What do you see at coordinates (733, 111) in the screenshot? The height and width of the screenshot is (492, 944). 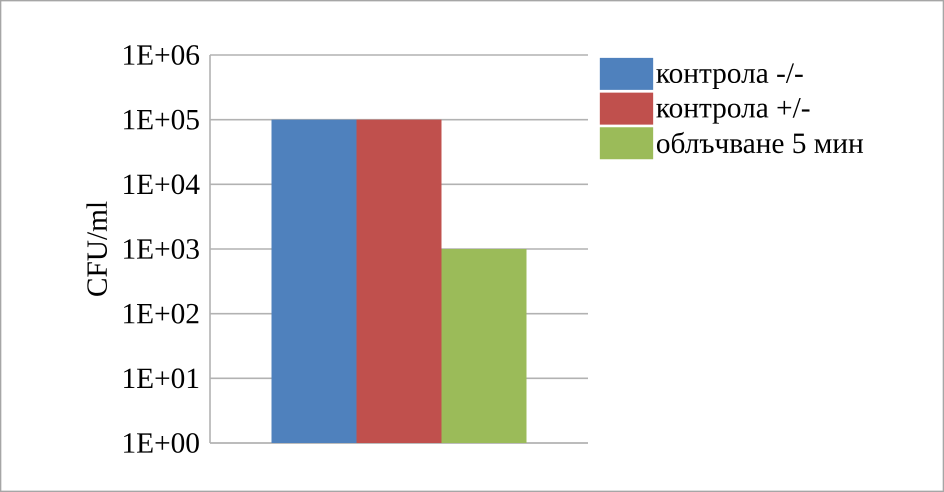 I see `legend-label: контрола +/-` at bounding box center [733, 111].